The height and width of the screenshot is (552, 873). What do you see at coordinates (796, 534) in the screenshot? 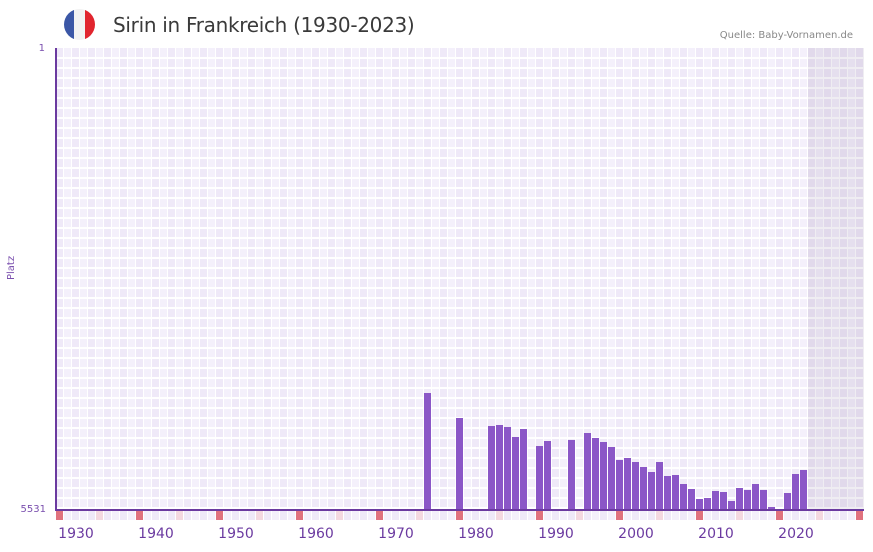
I see `x-tick-2020: 2020` at bounding box center [796, 534].